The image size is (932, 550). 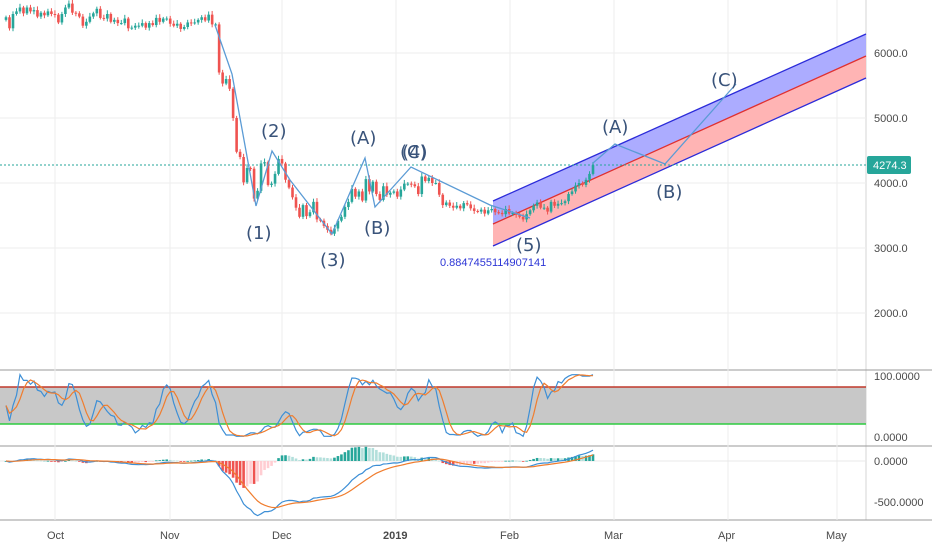 I want to click on wave-path-projection, so click(x=664, y=124).